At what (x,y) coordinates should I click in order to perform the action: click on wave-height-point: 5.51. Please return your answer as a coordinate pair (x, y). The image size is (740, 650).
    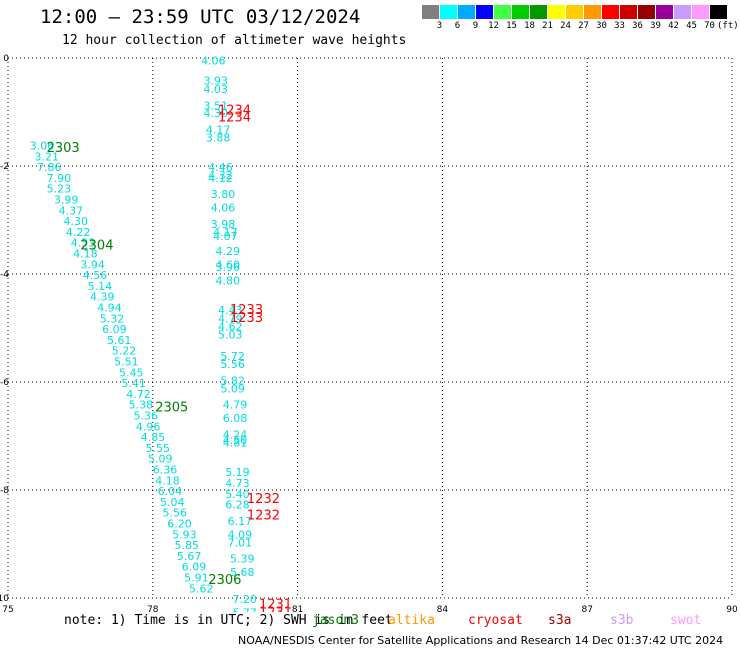
    Looking at the image, I should click on (126, 361).